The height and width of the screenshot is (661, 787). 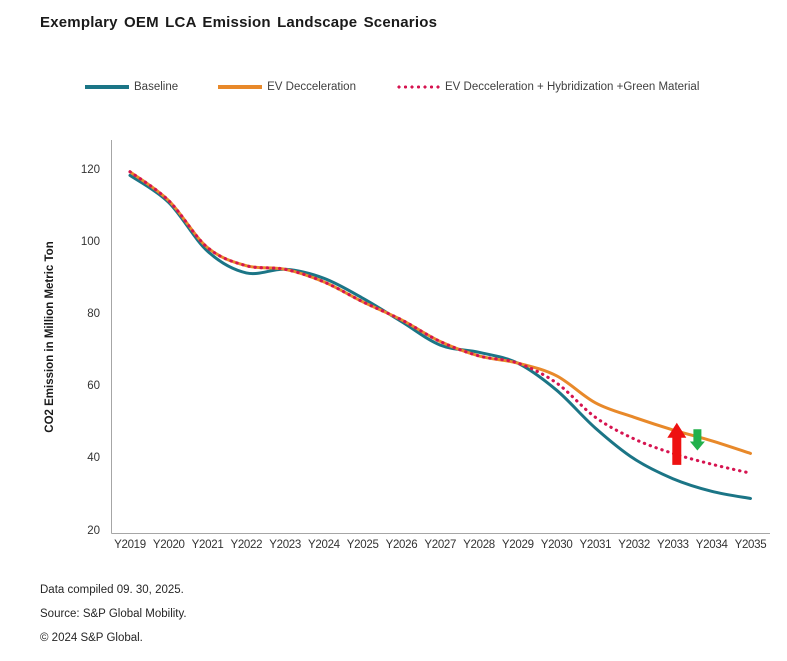 What do you see at coordinates (240, 87) in the screenshot?
I see `ev-deceleration-line-swatch-icon` at bounding box center [240, 87].